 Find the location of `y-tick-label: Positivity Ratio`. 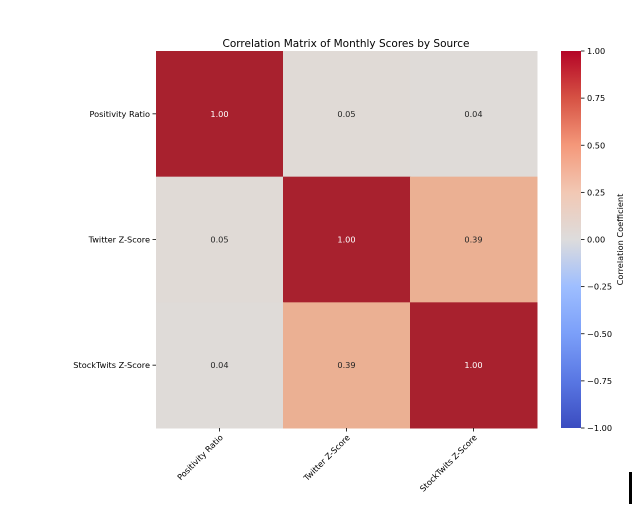

y-tick-label: Positivity Ratio is located at coordinates (120, 114).